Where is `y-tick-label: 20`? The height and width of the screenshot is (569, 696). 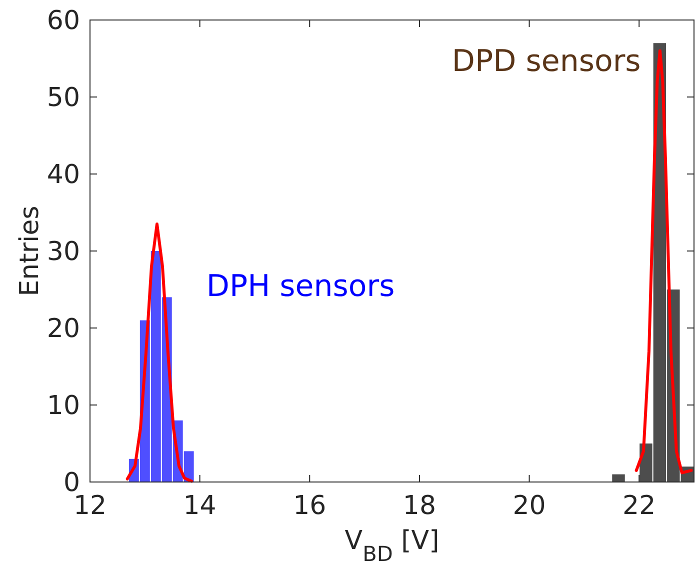 y-tick-label: 20 is located at coordinates (63, 329).